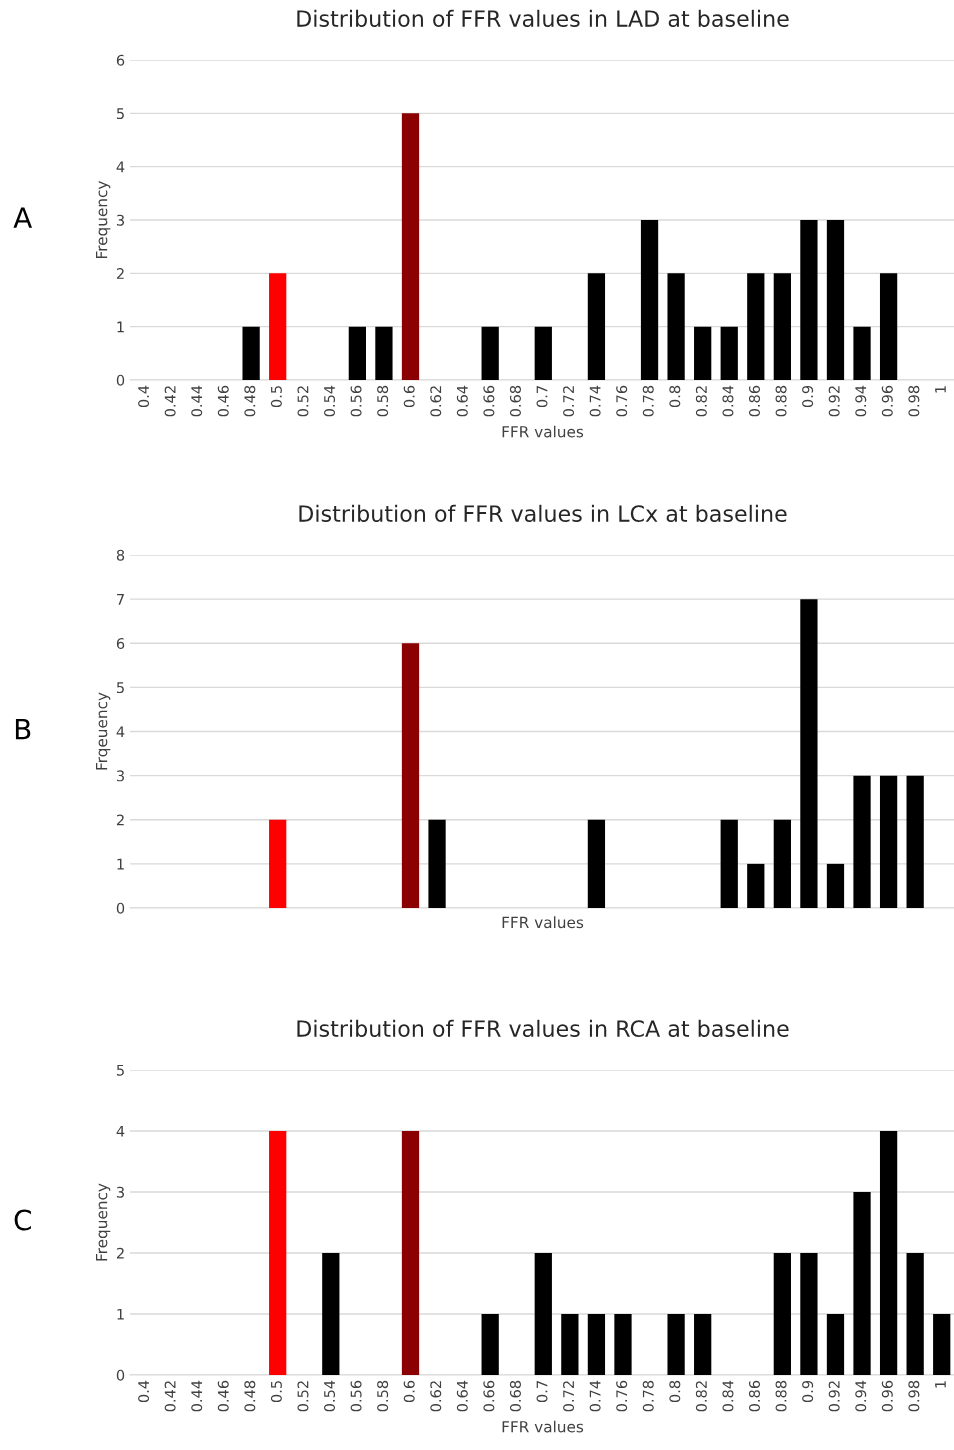  I want to click on x-tick-label: 0.92, so click(834, 401).